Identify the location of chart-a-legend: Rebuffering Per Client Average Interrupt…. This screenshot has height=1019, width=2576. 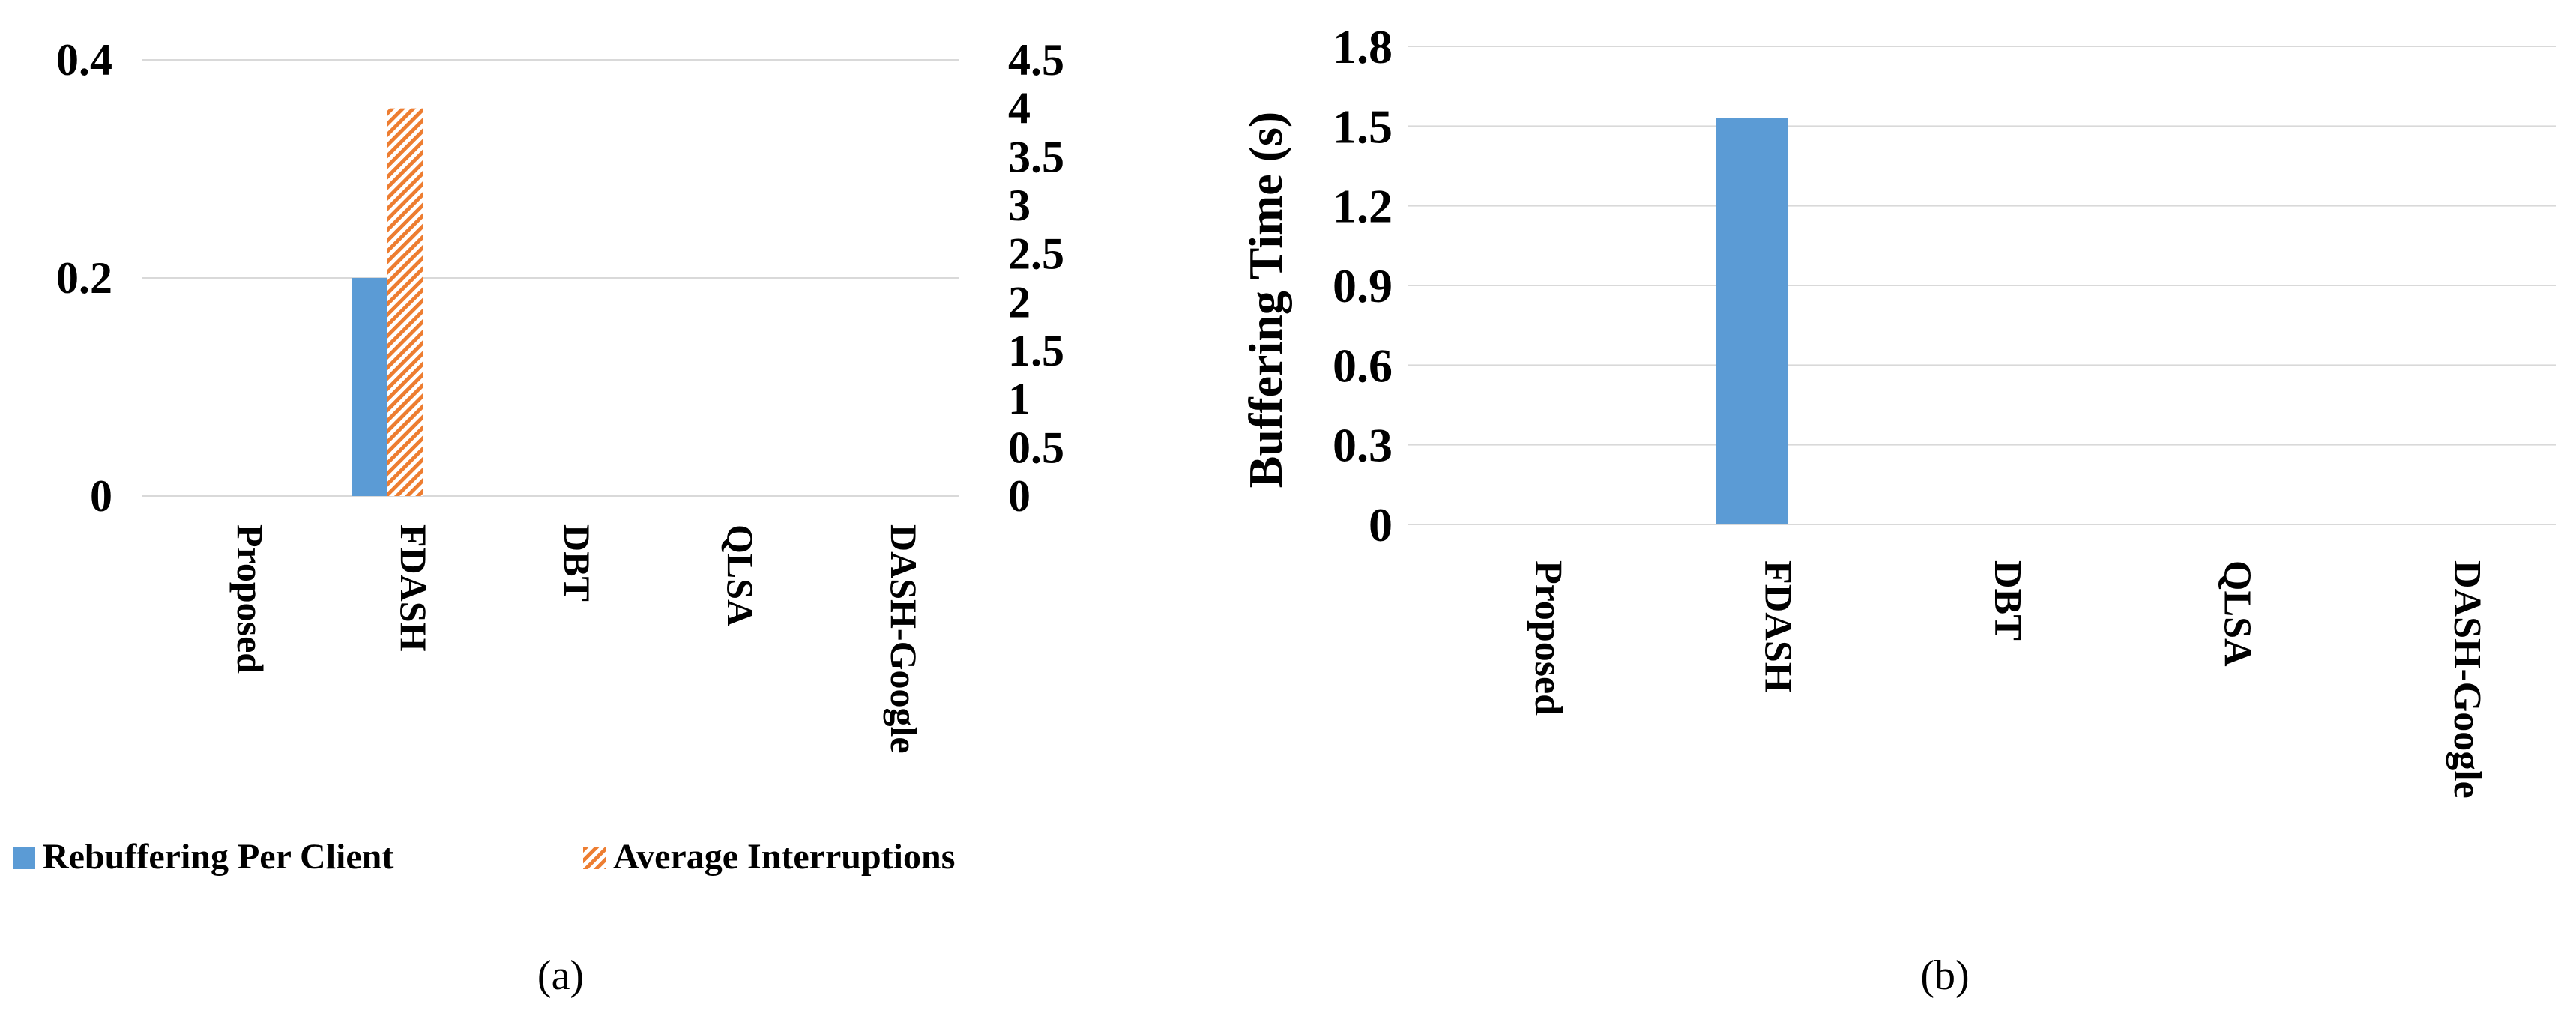
(484, 857).